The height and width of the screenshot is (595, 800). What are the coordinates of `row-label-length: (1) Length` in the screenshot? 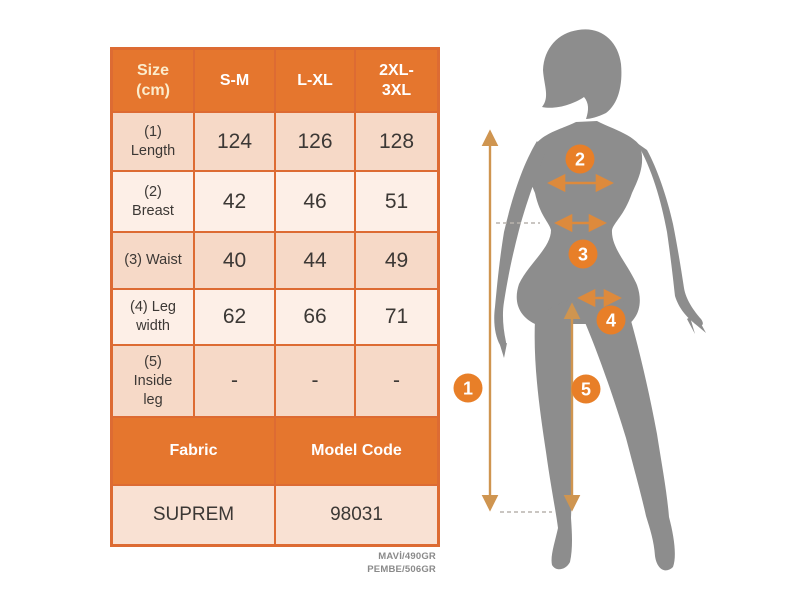 It's located at (153, 141).